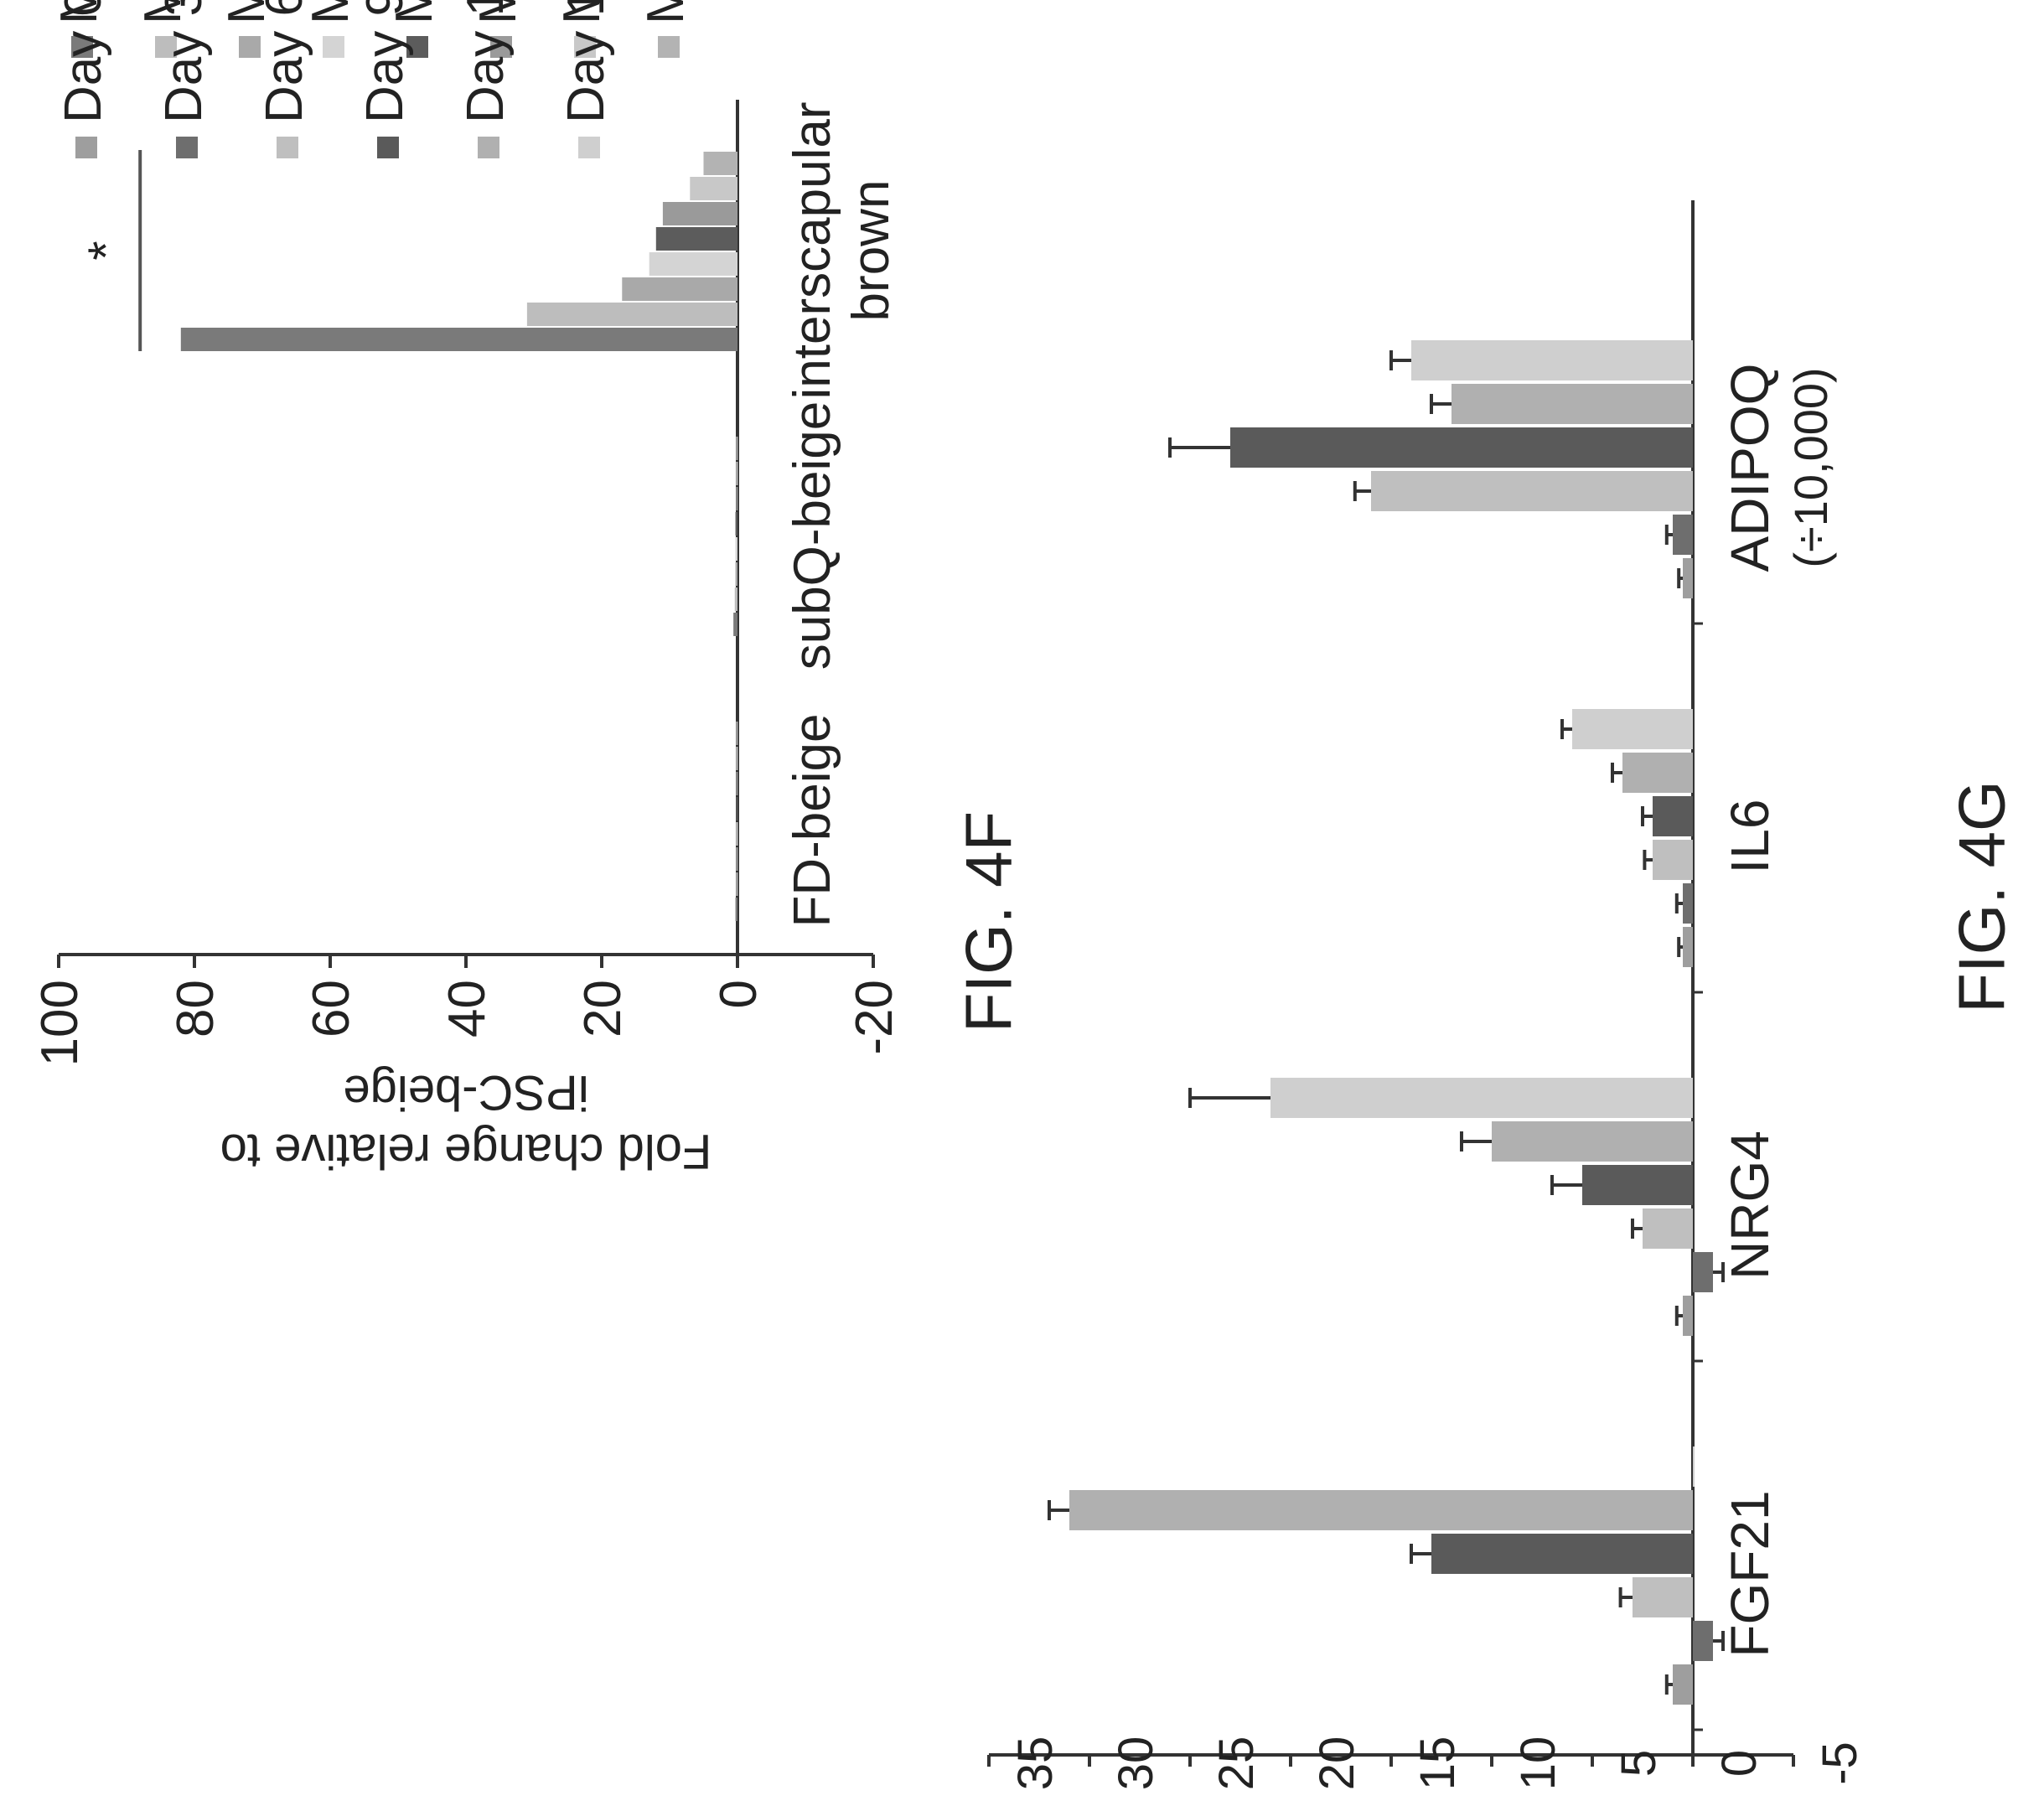  Describe the element at coordinates (466, 1151) in the screenshot. I see `y-axis-title-line: Fold change relative to` at that location.